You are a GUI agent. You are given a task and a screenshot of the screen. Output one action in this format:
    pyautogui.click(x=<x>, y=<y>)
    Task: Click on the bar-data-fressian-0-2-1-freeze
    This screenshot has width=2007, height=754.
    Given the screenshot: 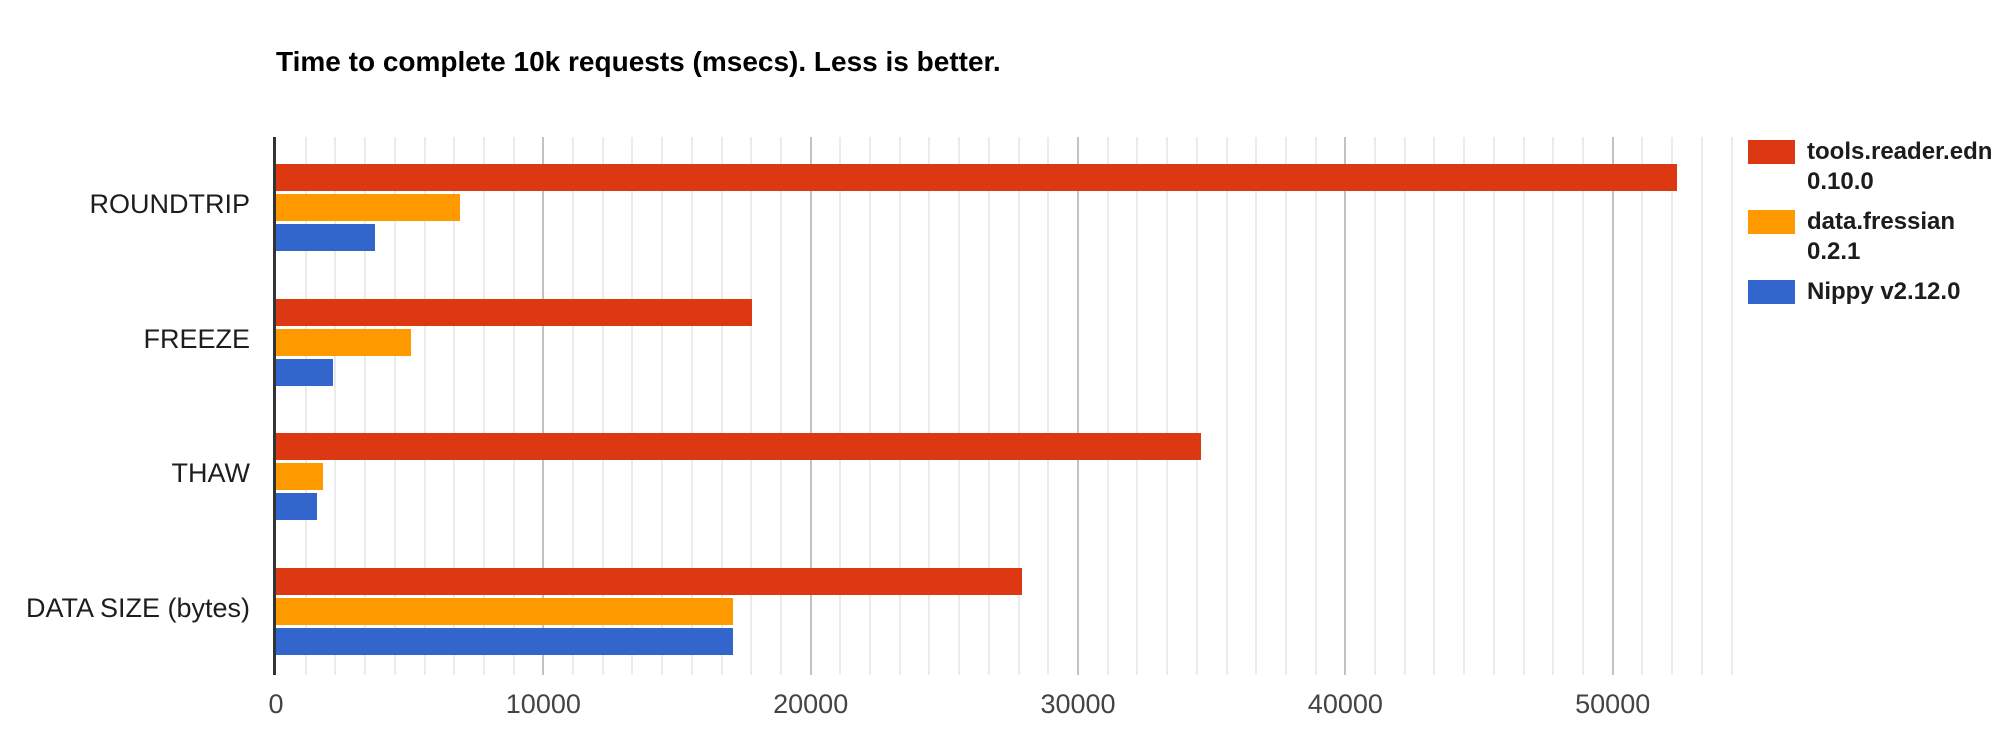 What is the action you would take?
    pyautogui.click(x=343, y=342)
    